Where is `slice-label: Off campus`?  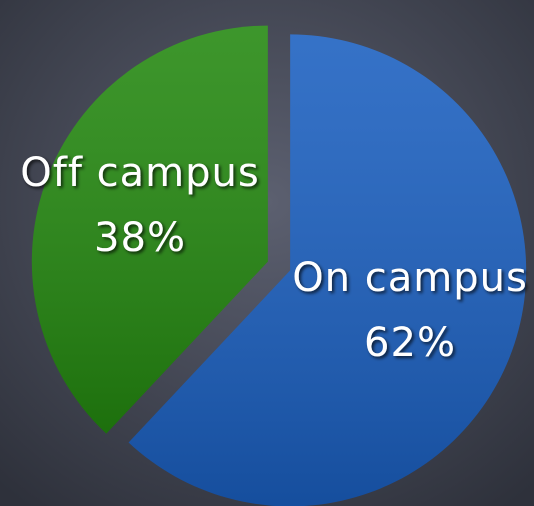
slice-label: Off campus is located at coordinates (139, 173).